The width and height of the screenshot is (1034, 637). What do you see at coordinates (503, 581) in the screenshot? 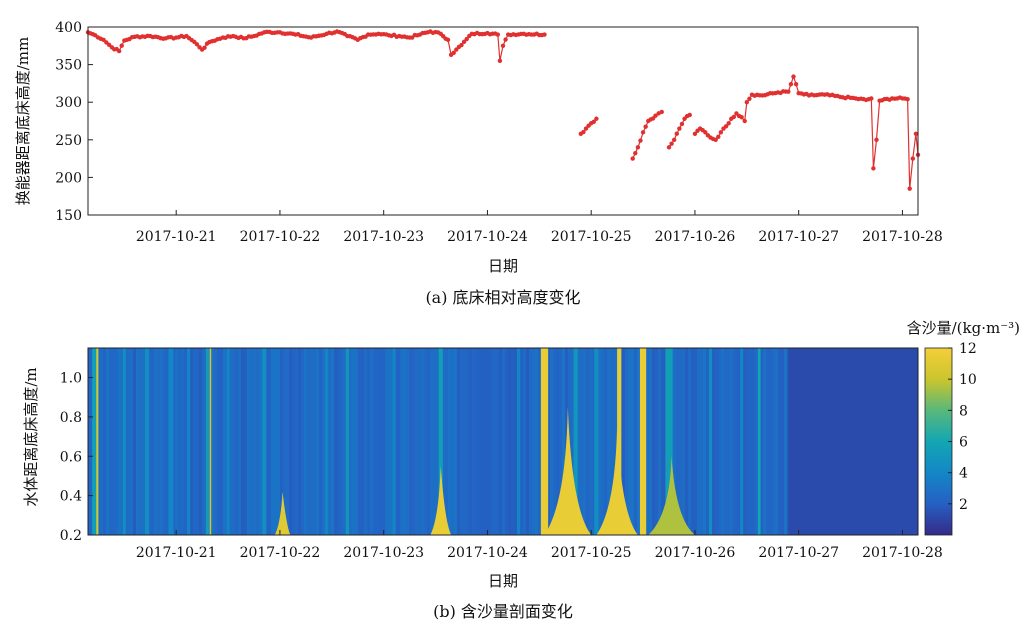
I see `panel-b-x-label: 日期` at bounding box center [503, 581].